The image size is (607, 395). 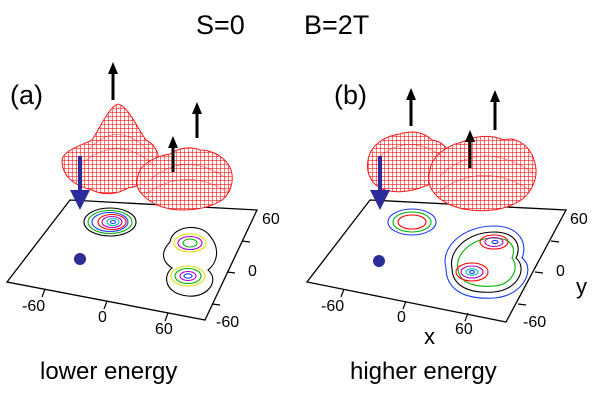 I want to click on panel-b-base-plane, so click(x=436, y=261).